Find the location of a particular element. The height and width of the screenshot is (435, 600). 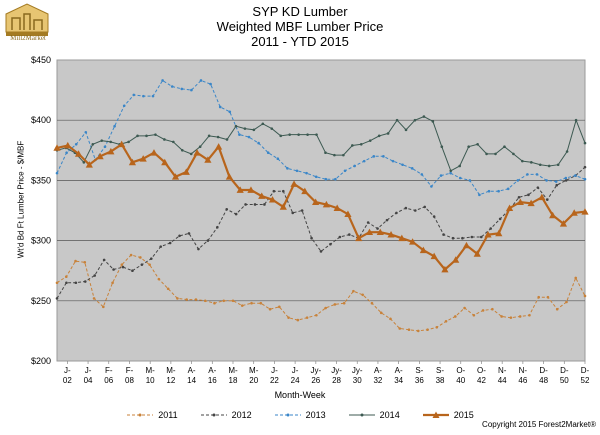

series-line-2014 is located at coordinates (321, 144).